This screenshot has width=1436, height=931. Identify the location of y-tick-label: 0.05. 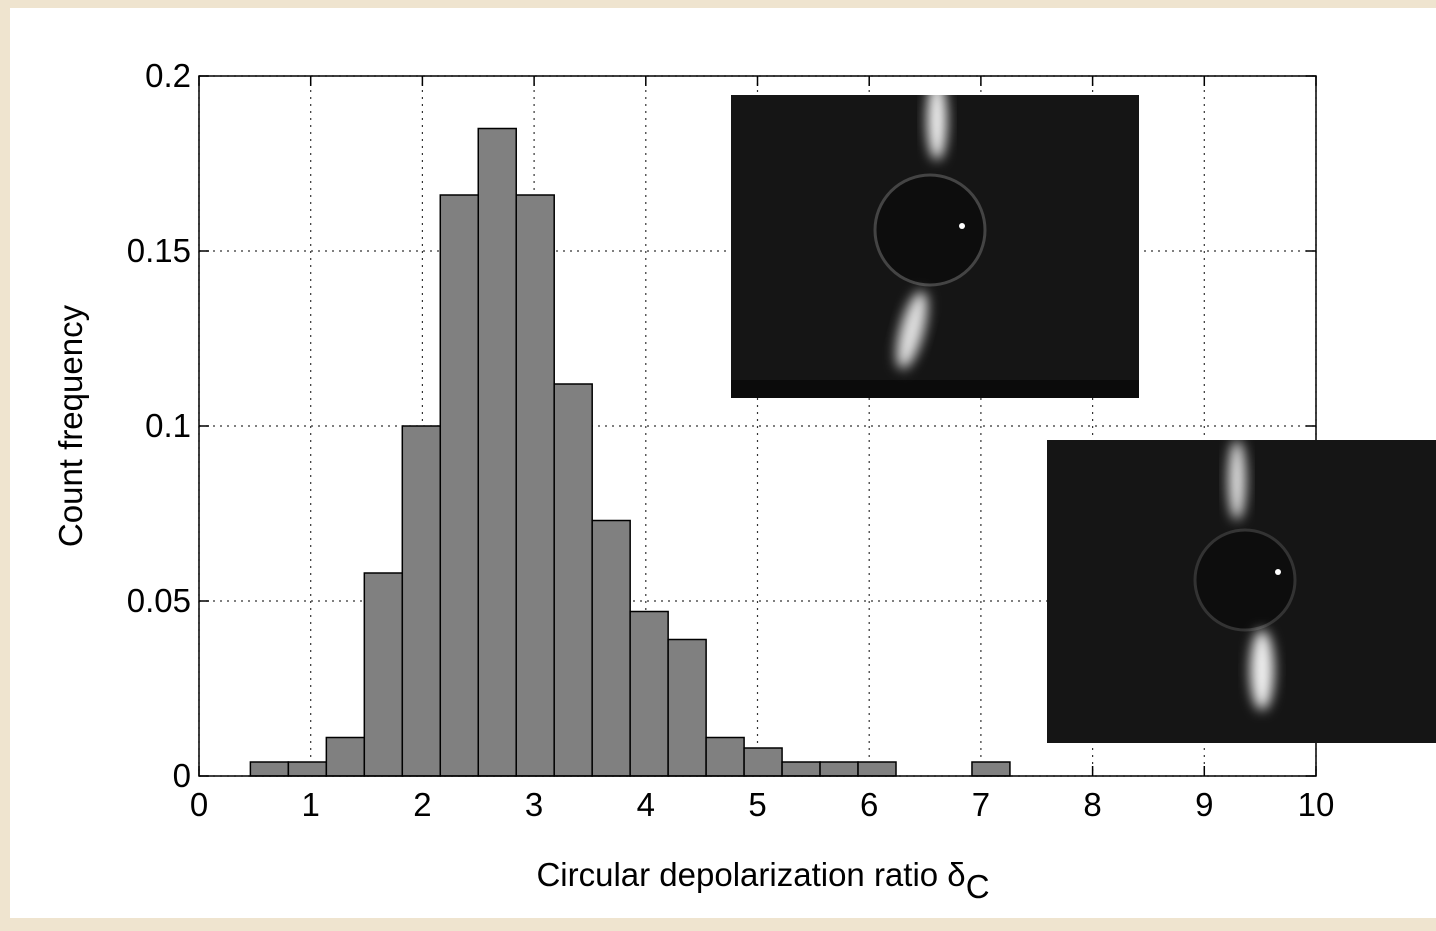
(159, 600).